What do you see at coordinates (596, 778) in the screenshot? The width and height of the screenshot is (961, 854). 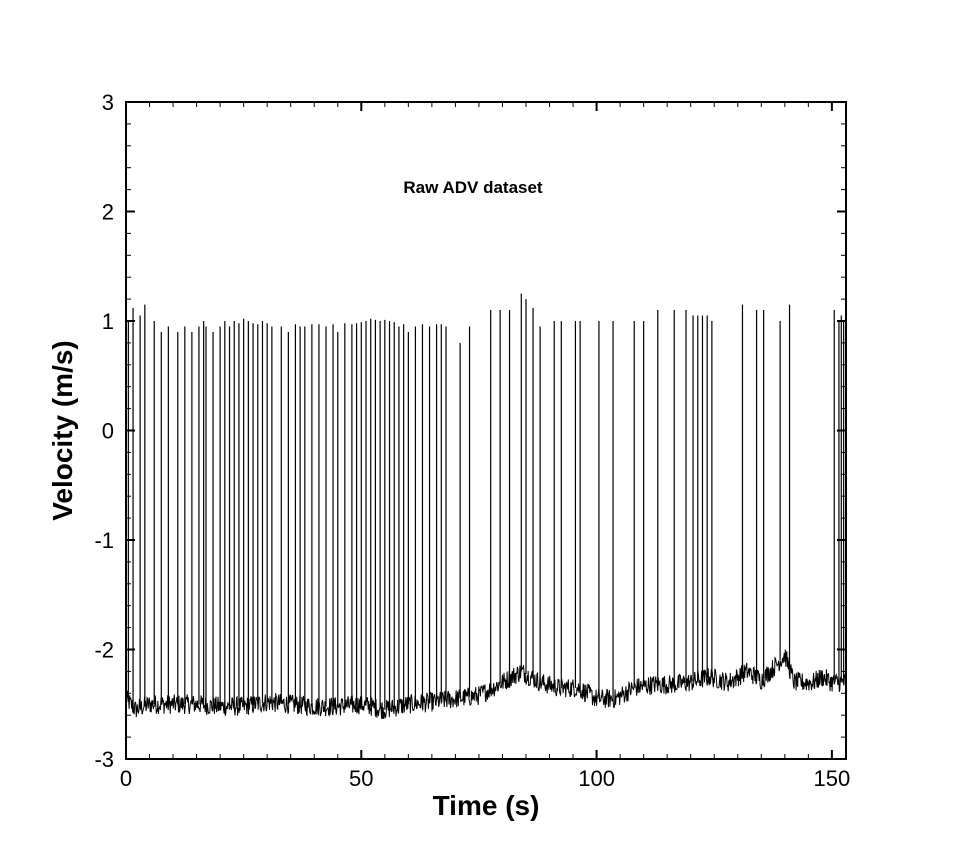 I see `x-tick-label: 100` at bounding box center [596, 778].